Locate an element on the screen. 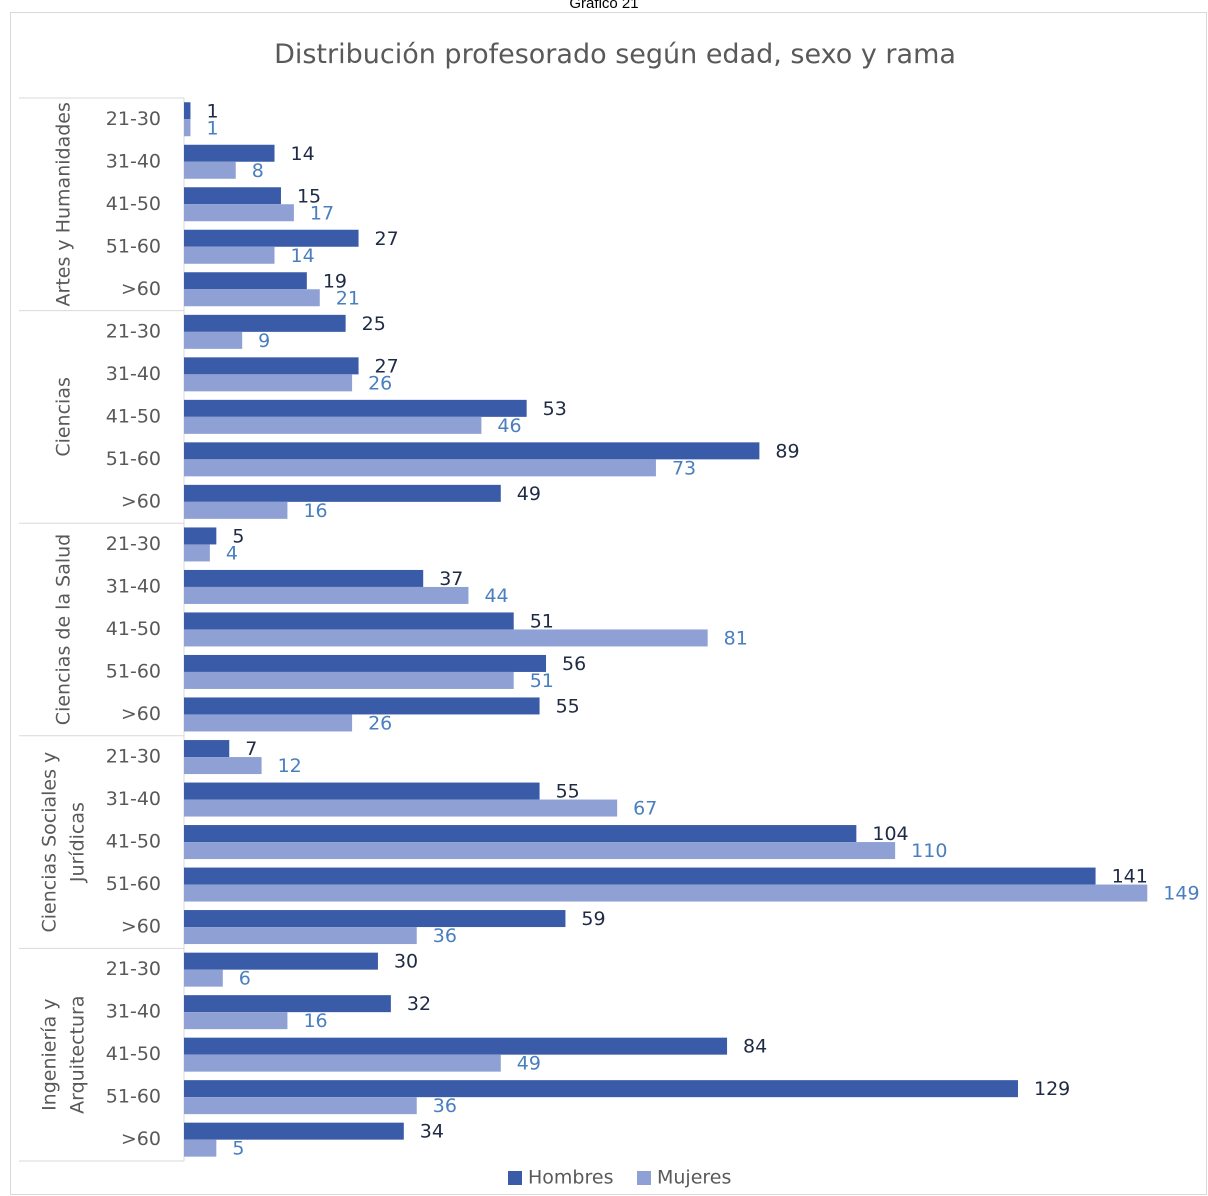 The width and height of the screenshot is (1208, 1196). data-label-mujeres: 8 is located at coordinates (258, 171).